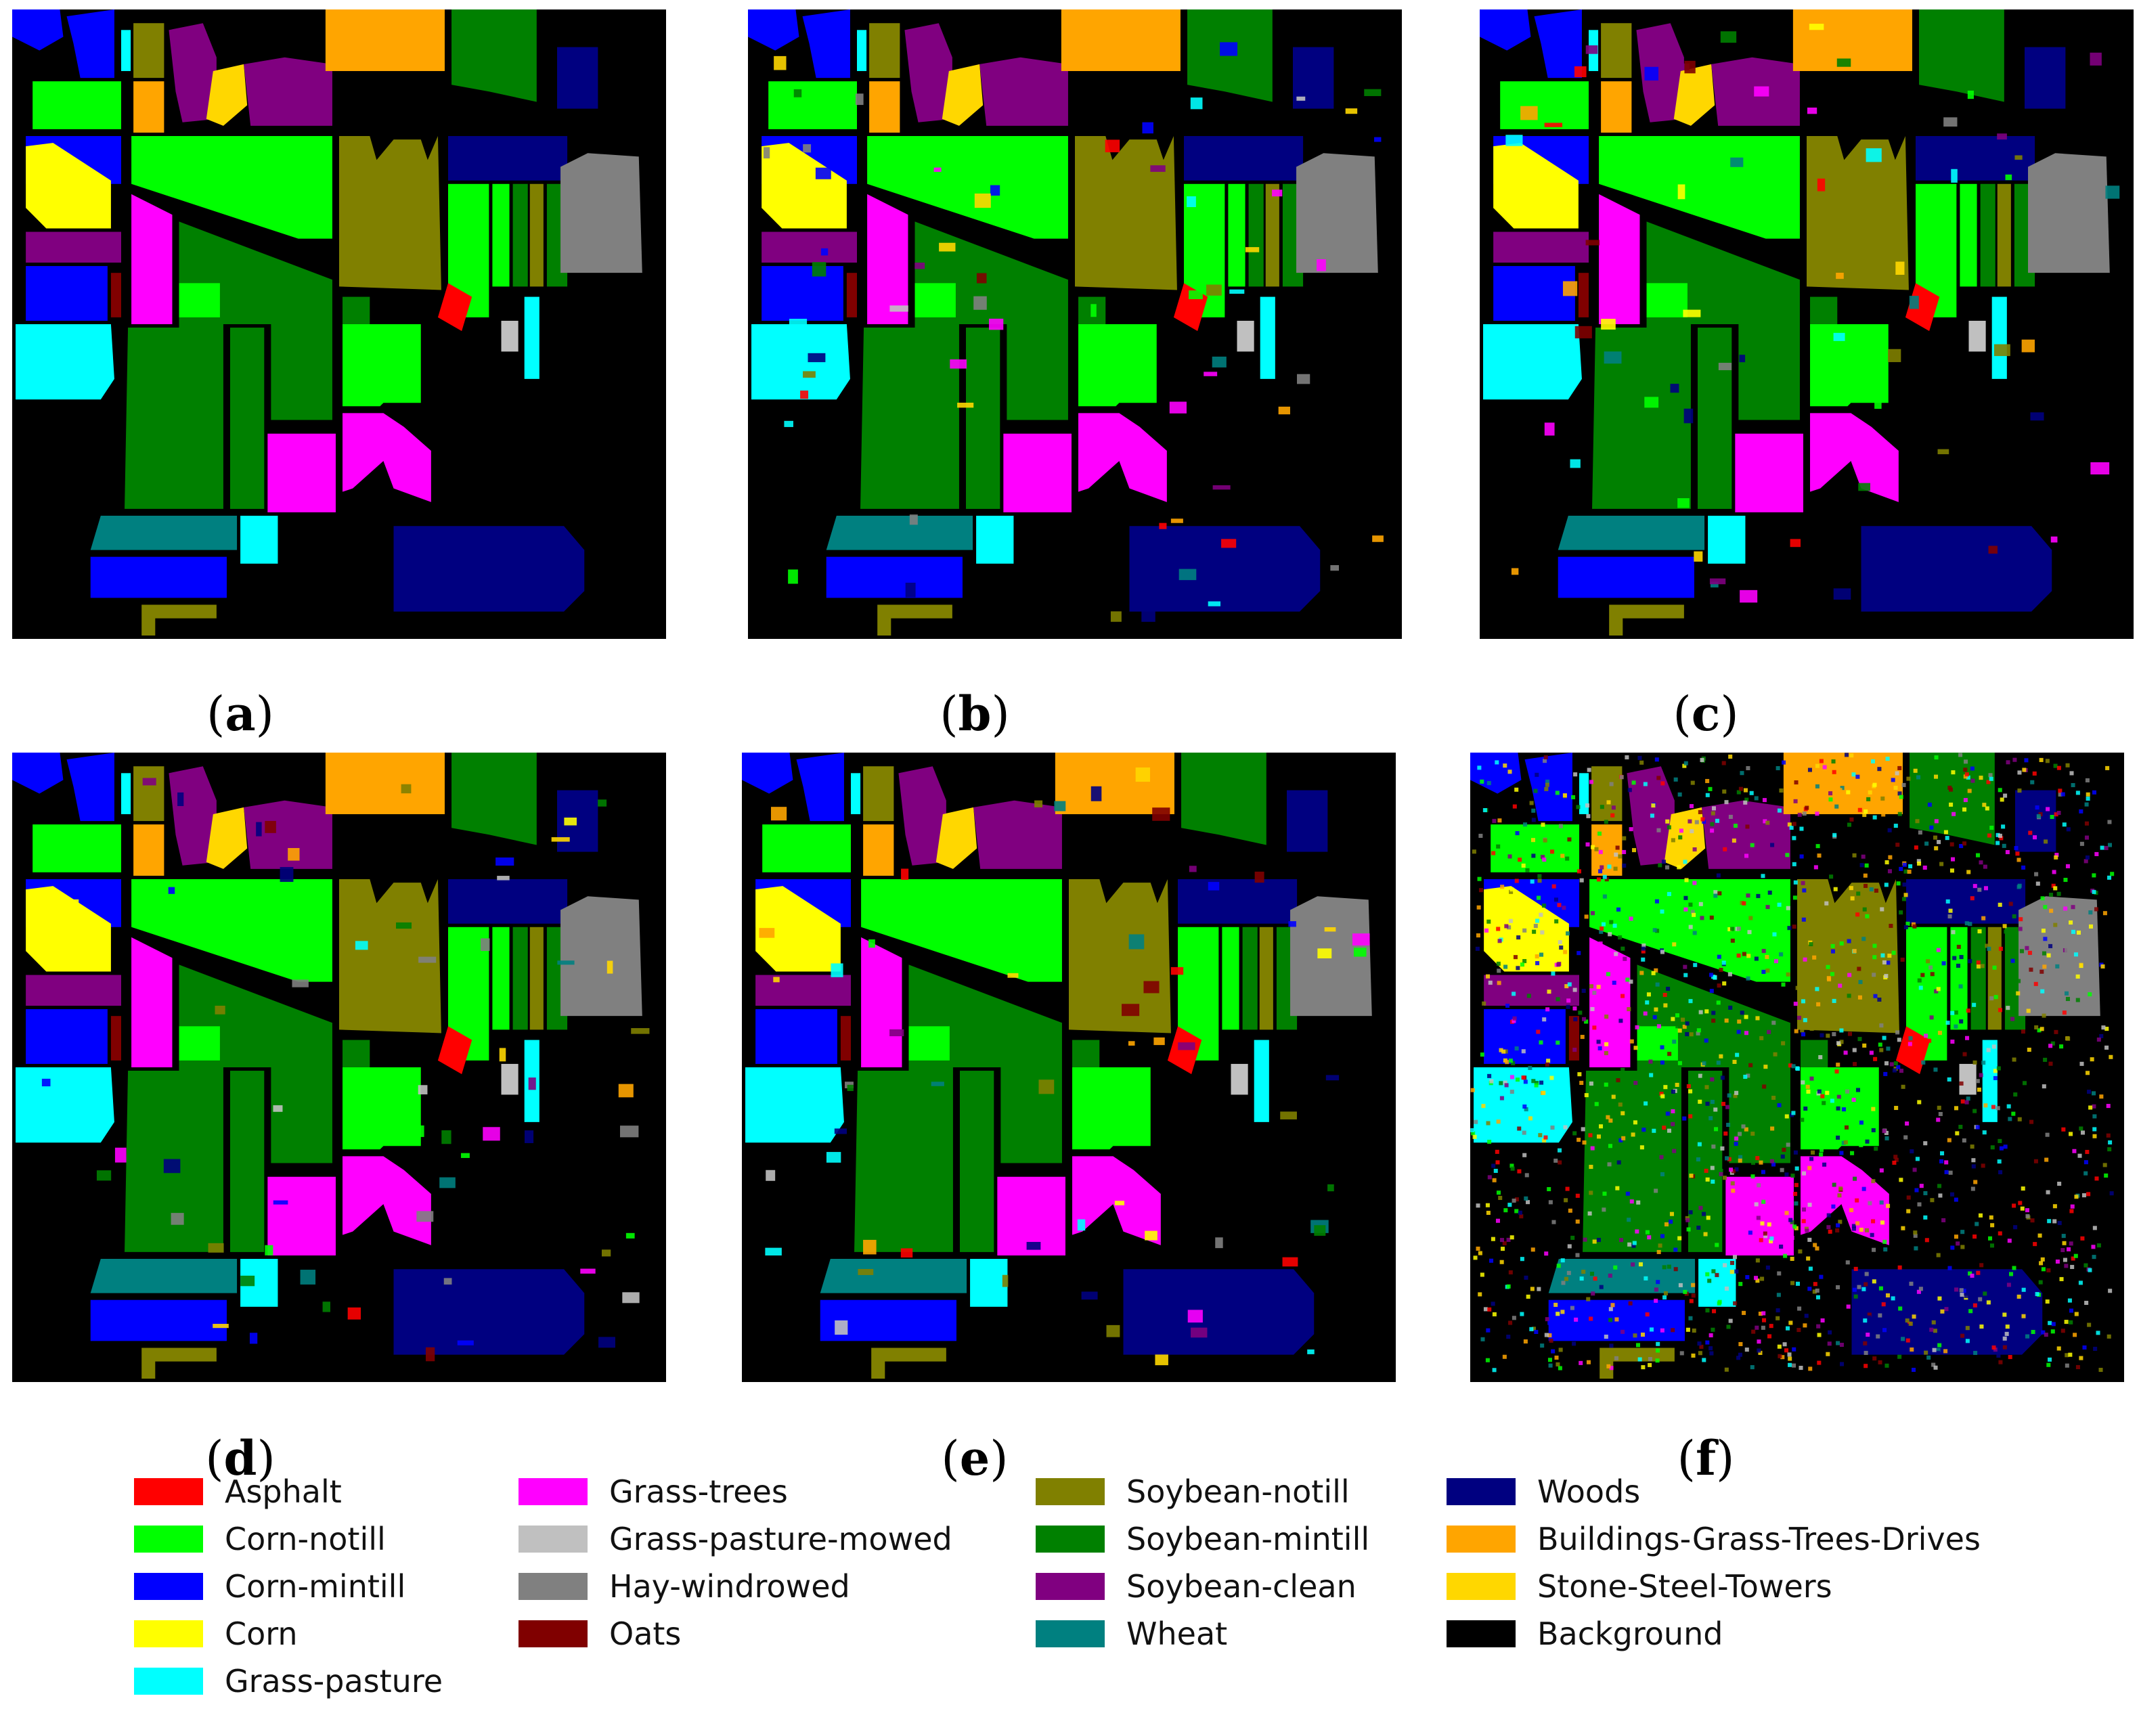  Describe the element at coordinates (269, 1586) in the screenshot. I see `legend-item: Corn-mintill` at that location.